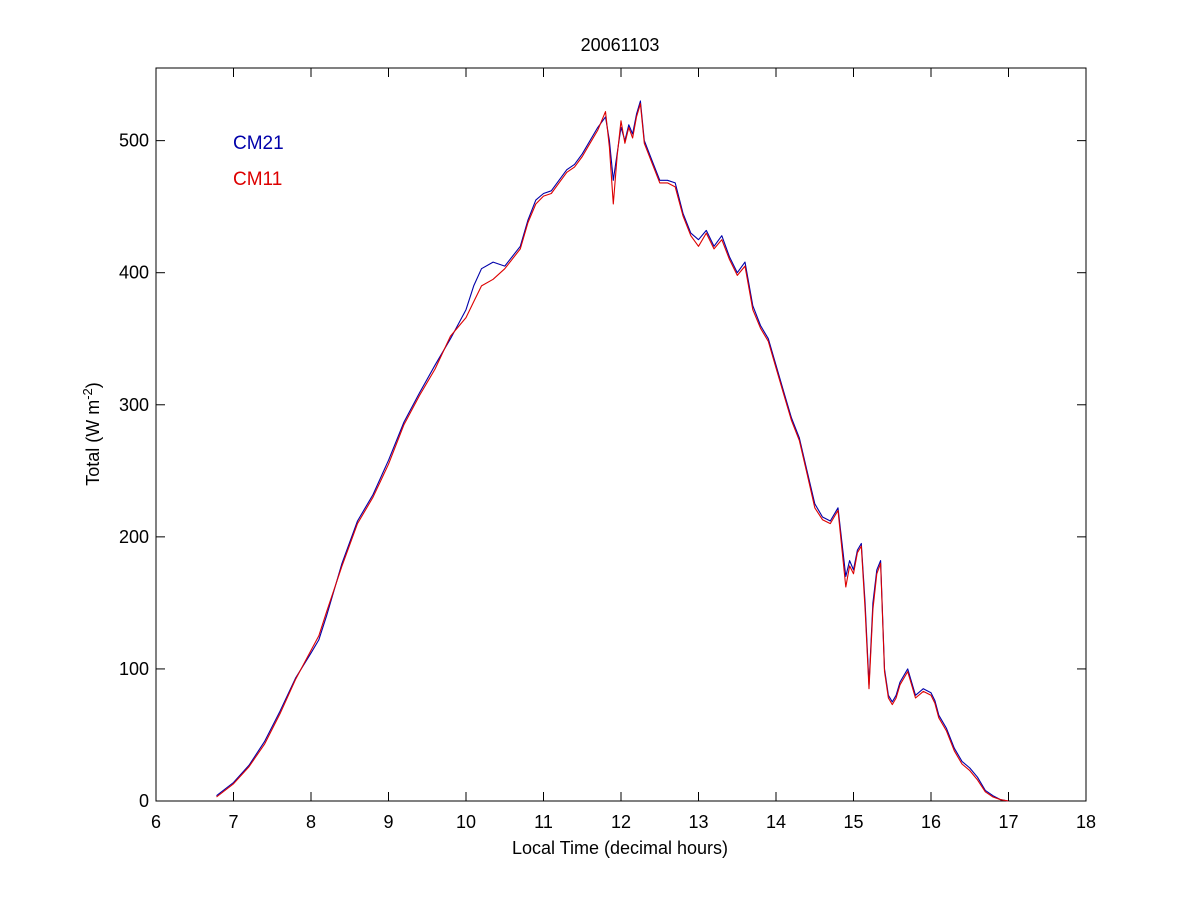 Image resolution: width=1200 pixels, height=900 pixels. Describe the element at coordinates (621, 822) in the screenshot. I see `x-tick-label: 12` at that location.